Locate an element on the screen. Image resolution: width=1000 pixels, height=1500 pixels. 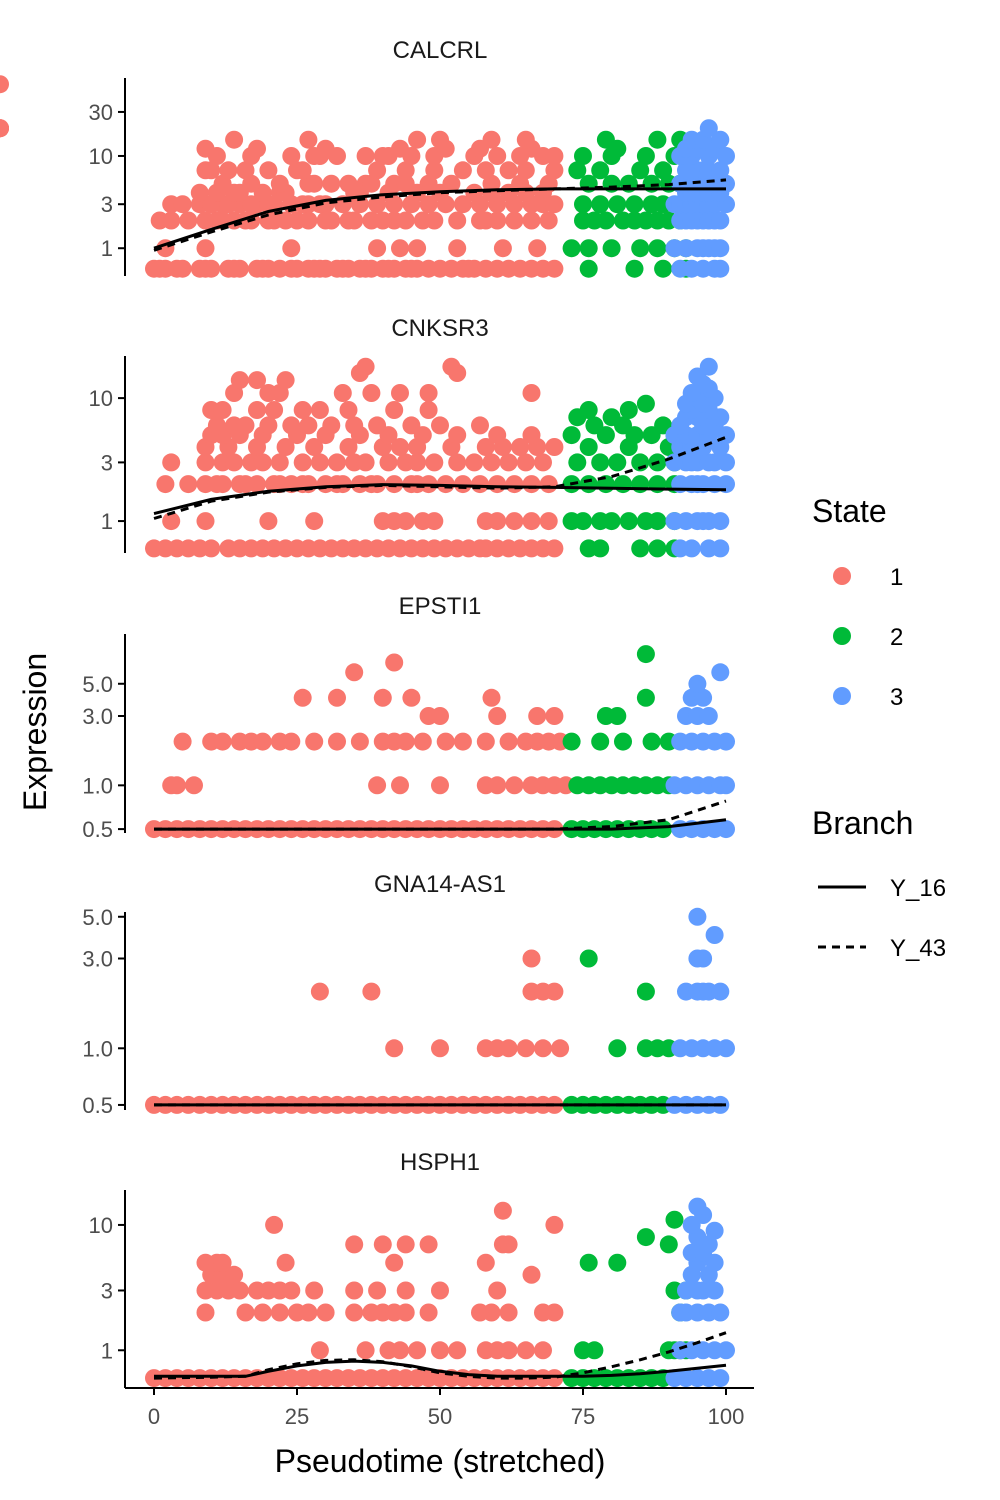
facet-calcrl: CALCRL 1 3 10 30 is located at coordinates (367, 157).